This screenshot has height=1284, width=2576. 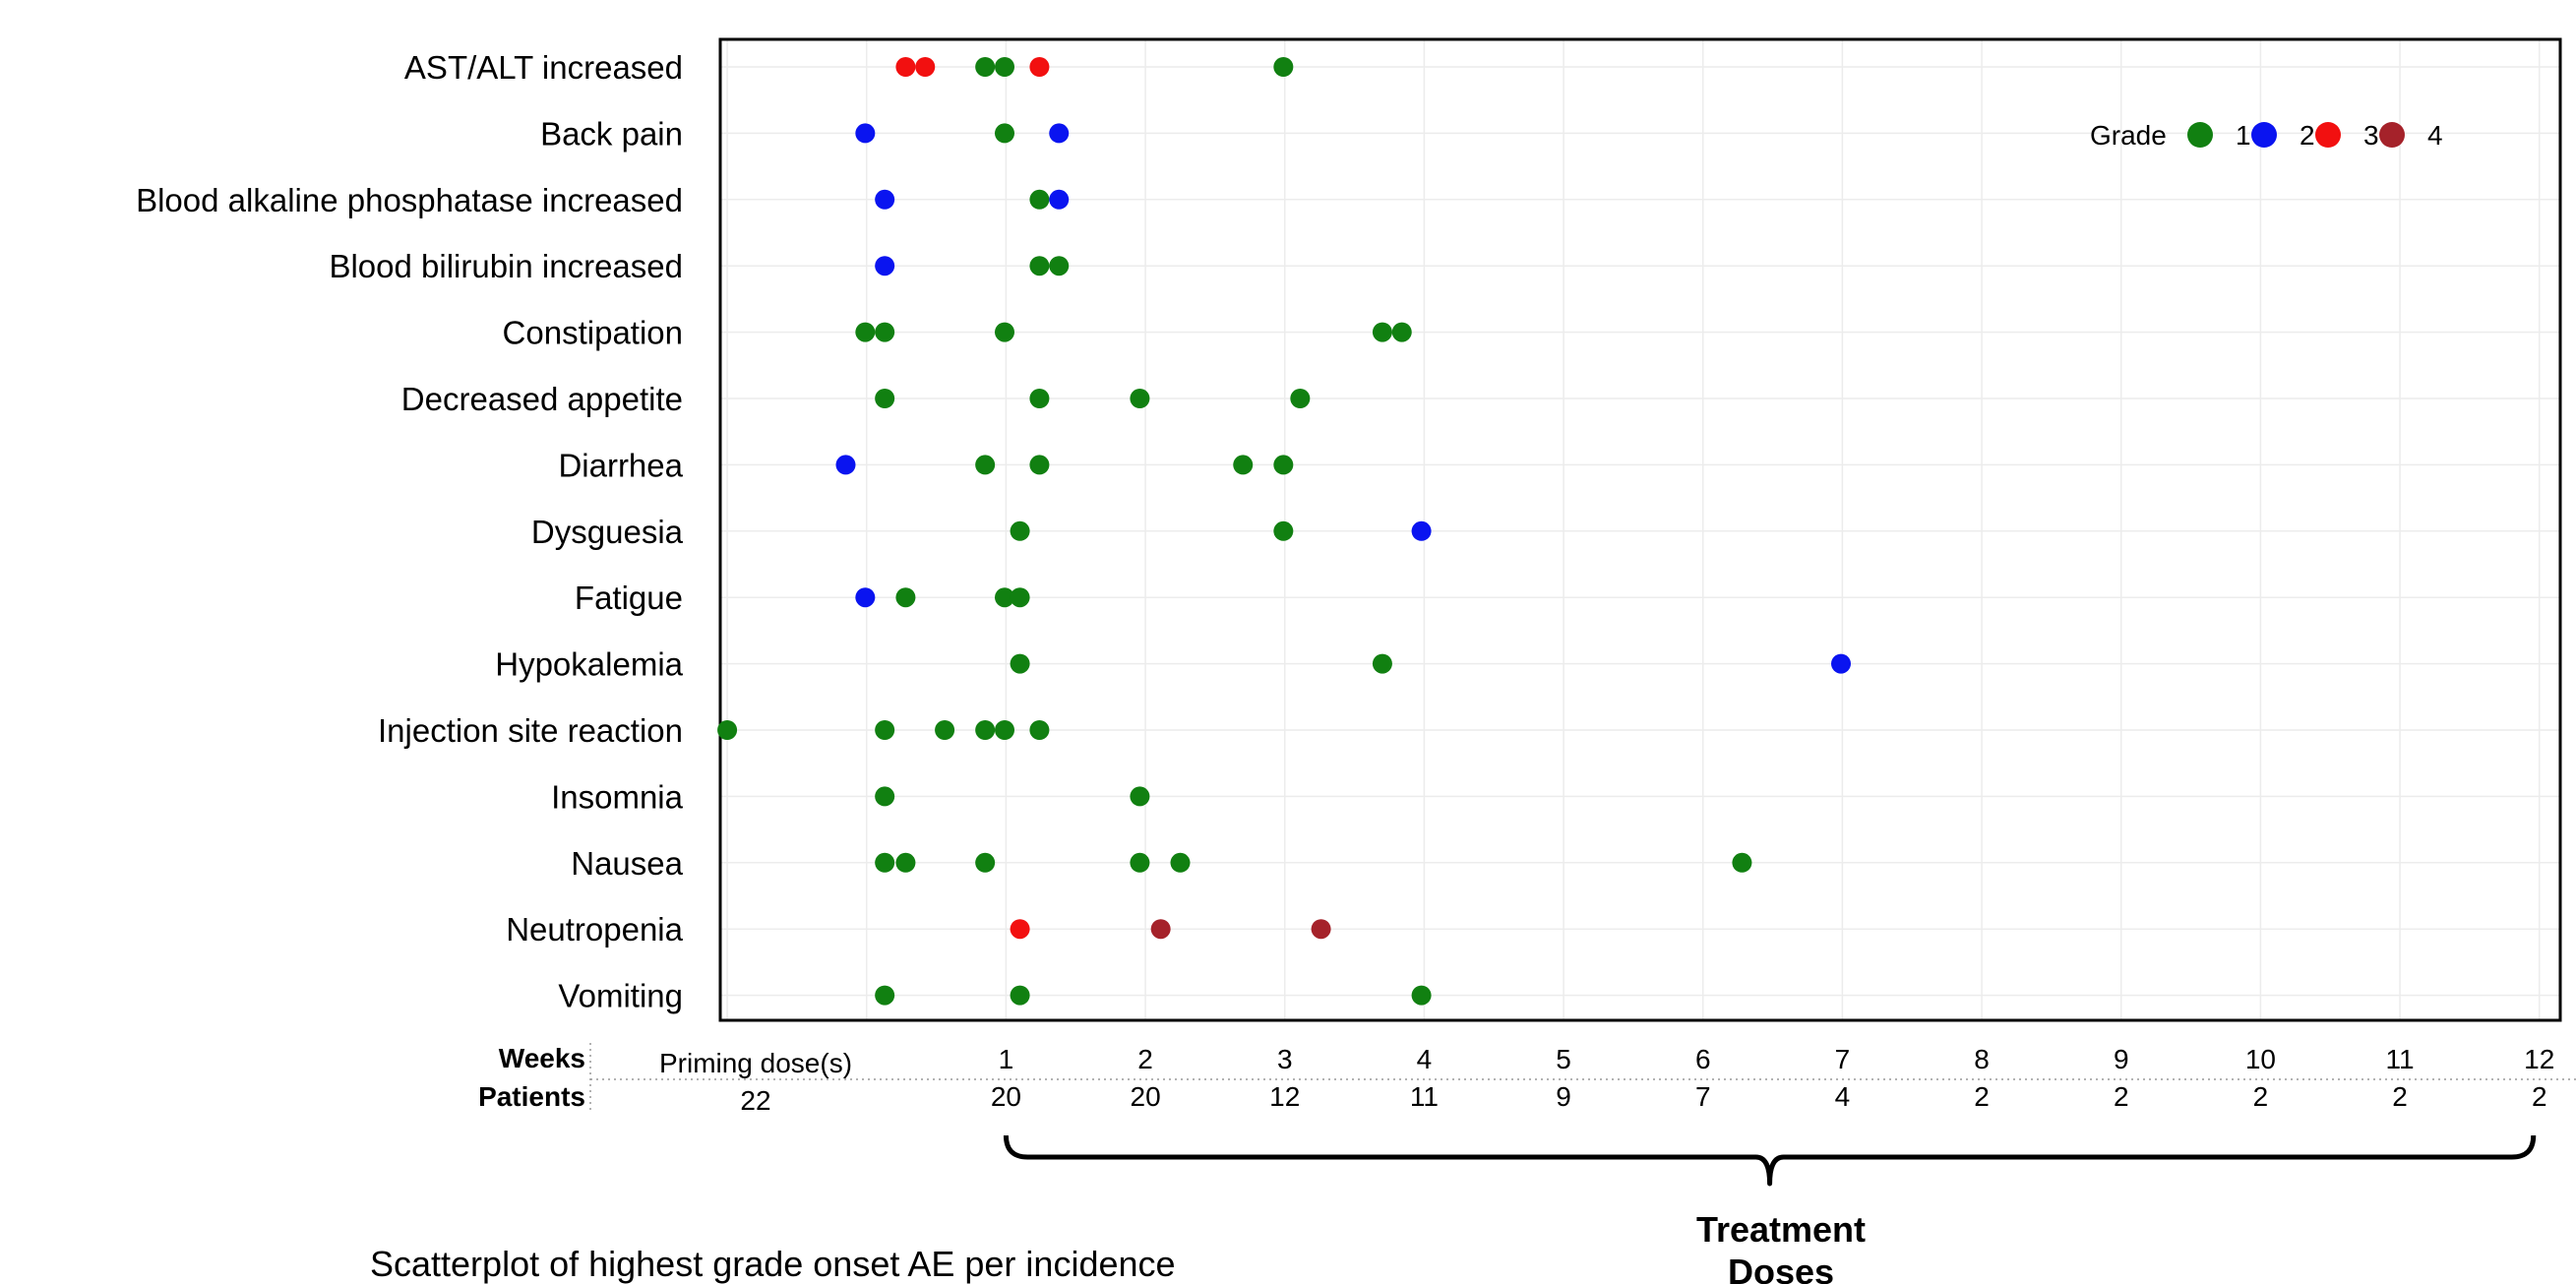 I want to click on treatment-doses-bracket, so click(x=1770, y=1161).